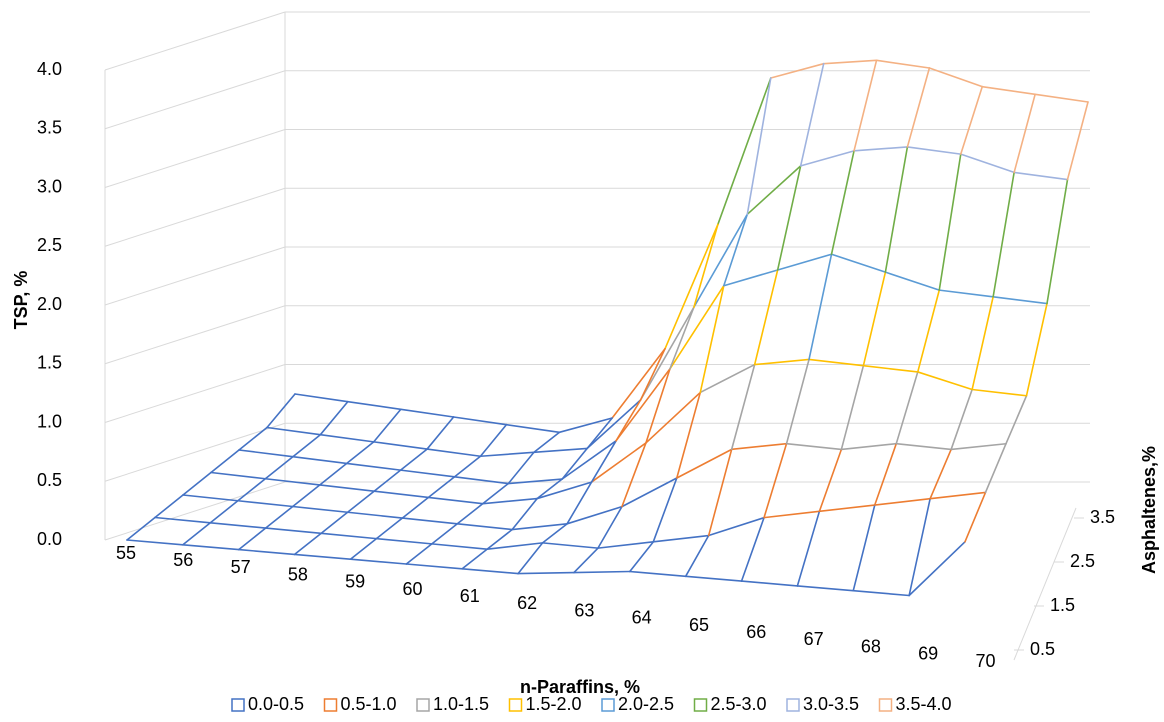 This screenshot has width=1164, height=722. What do you see at coordinates (554, 704) in the screenshot?
I see `legend-label: 1.5-2.0` at bounding box center [554, 704].